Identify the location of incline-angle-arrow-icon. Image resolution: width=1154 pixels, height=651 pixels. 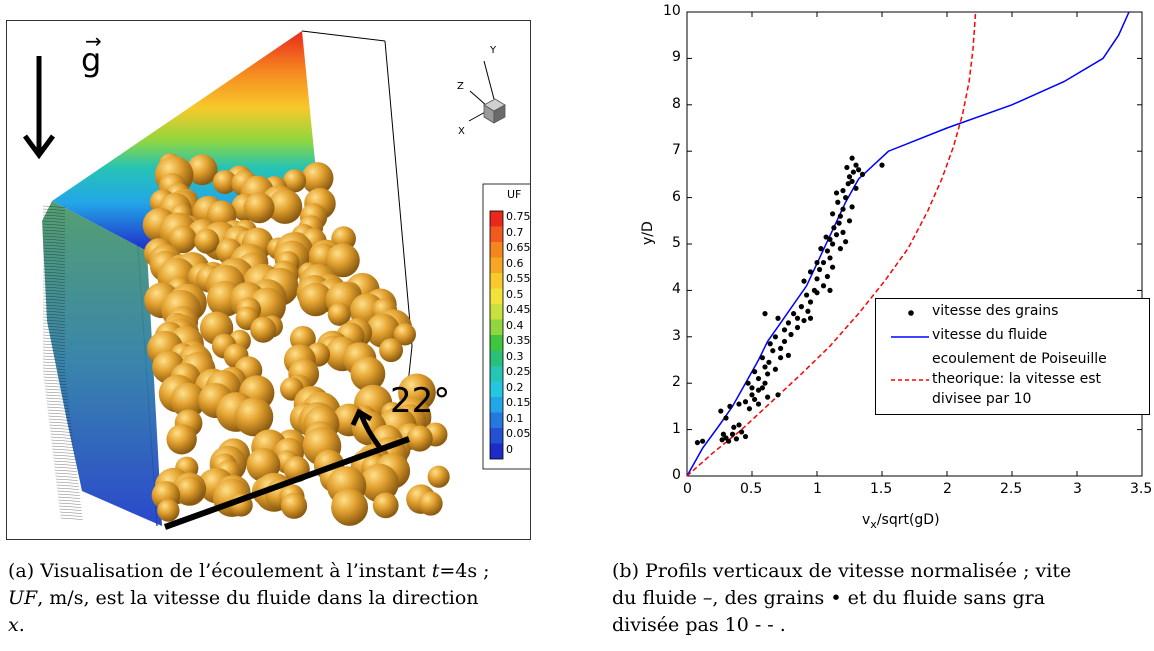
(287, 469).